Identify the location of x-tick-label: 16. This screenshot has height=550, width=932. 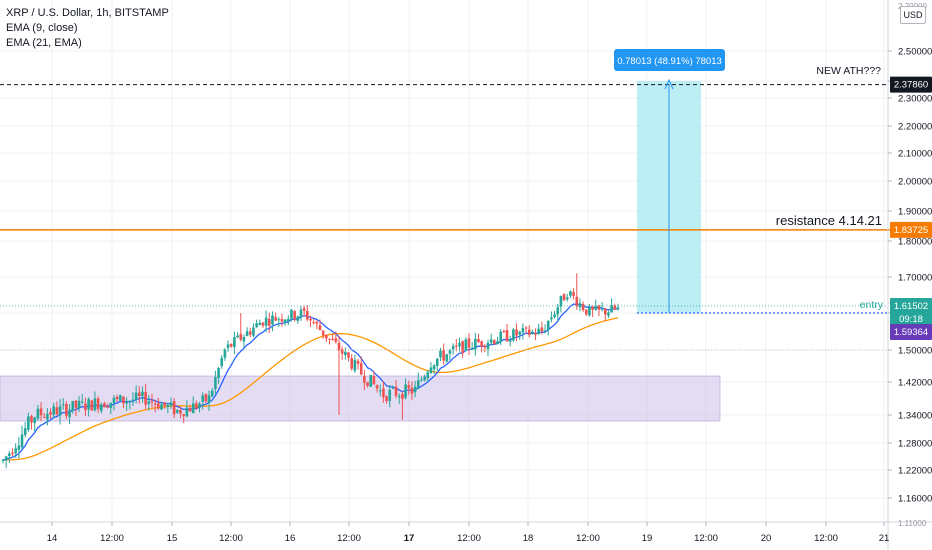
(290, 538).